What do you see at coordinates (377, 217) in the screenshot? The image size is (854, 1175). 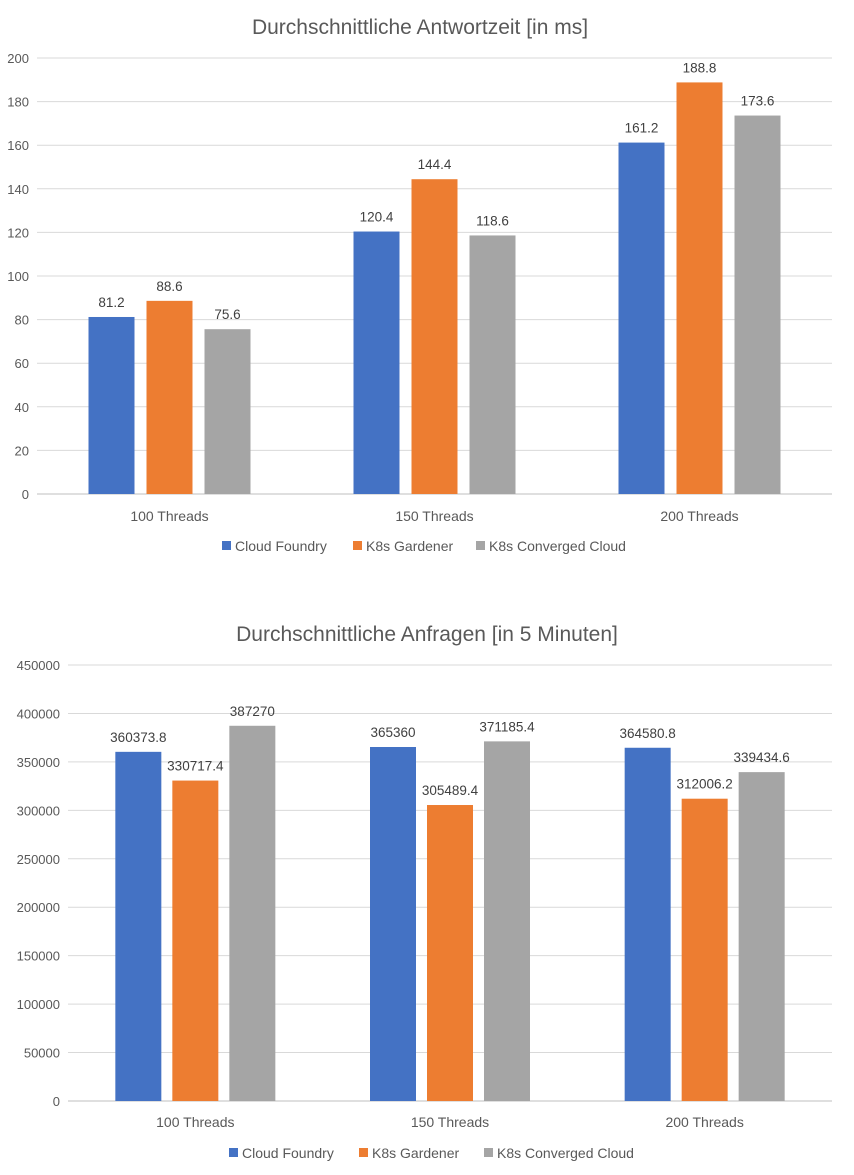 I see `data-label: 120.4` at bounding box center [377, 217].